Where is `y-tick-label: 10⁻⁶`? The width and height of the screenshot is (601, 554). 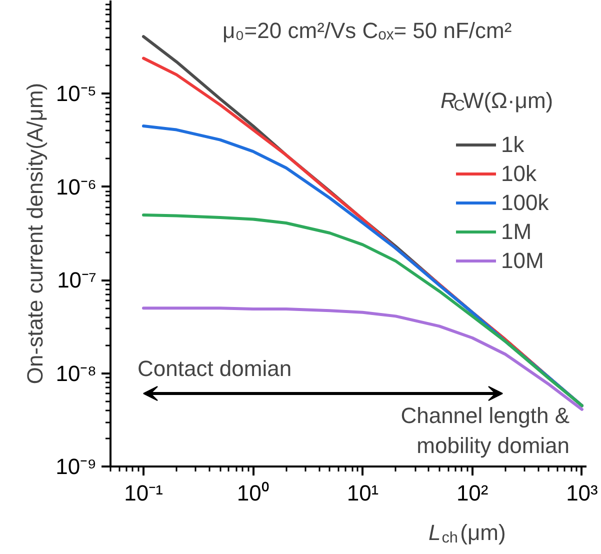
y-tick-label: 10⁻⁶ is located at coordinates (76, 187).